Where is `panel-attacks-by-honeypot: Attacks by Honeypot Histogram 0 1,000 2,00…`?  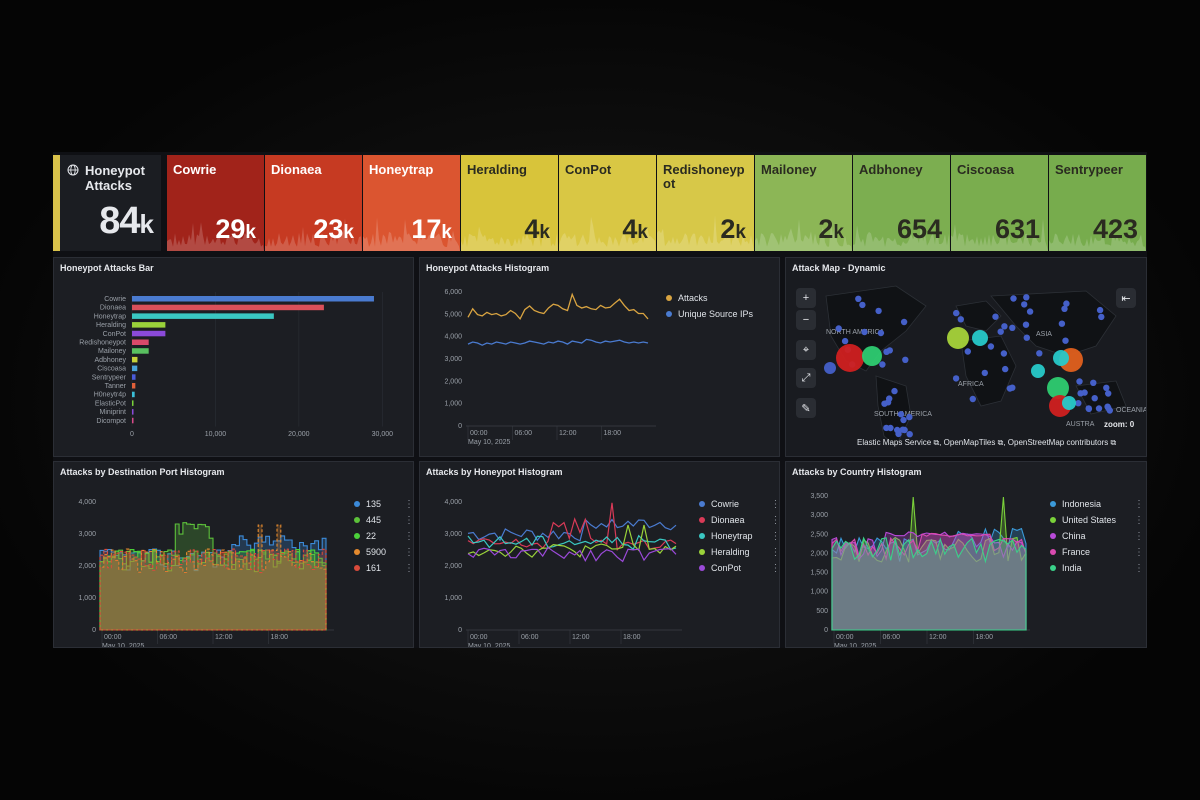 panel-attacks-by-honeypot: Attacks by Honeypot Histogram 0 1,000 2,00… is located at coordinates (599, 554).